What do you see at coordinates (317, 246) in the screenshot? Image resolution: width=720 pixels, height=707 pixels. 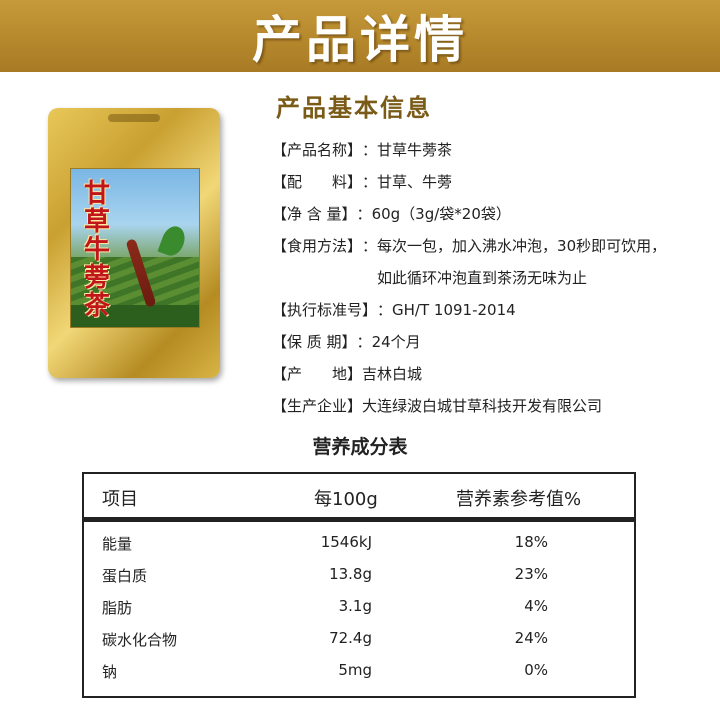 I see `info-label: 【食用方法】` at bounding box center [317, 246].